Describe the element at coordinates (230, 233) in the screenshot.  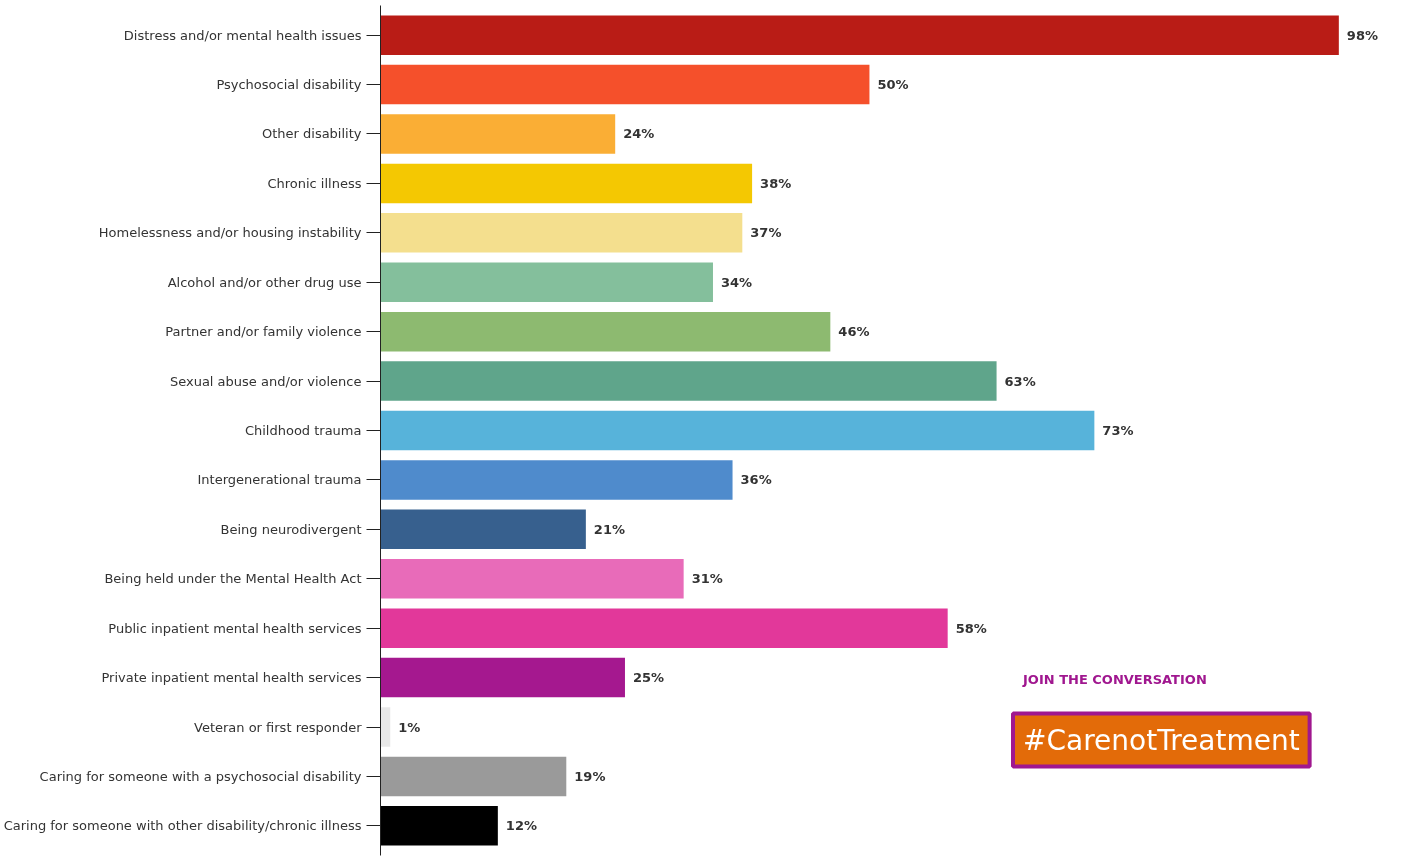
I see `y-tick-label: Homelessness and/or housing instability` at that location.